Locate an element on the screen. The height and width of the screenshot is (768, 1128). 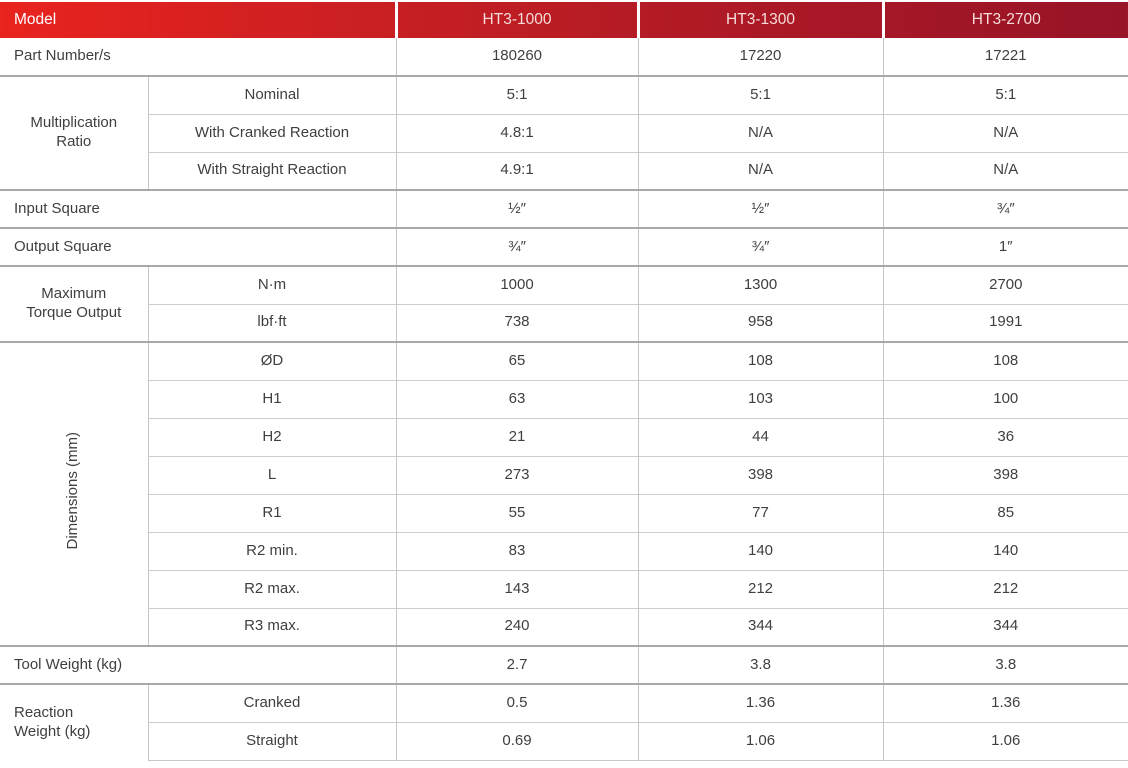
sub-row-label: R3 max. is located at coordinates (271, 626).